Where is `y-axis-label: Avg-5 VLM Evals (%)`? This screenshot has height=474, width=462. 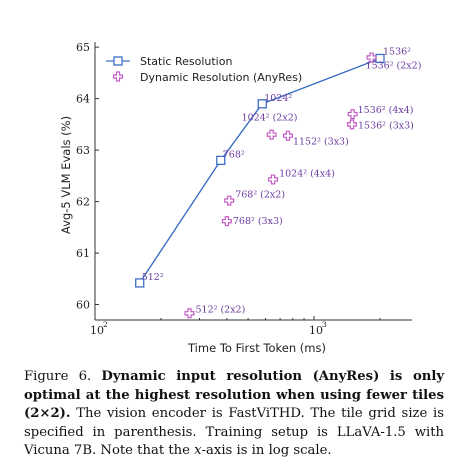 y-axis-label: Avg-5 VLM Evals (%) is located at coordinates (66, 175).